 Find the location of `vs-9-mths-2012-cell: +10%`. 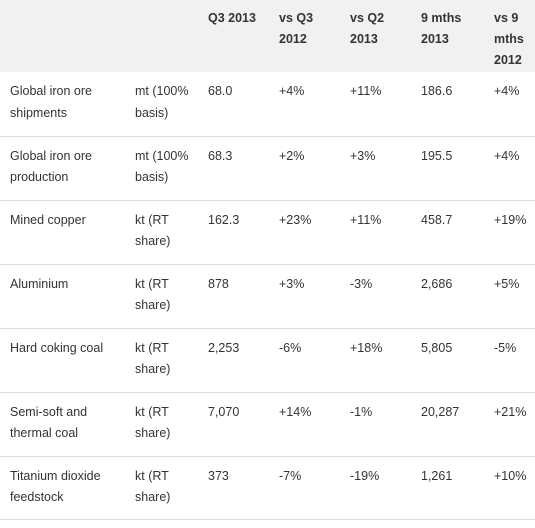

vs-9-mths-2012-cell: +10% is located at coordinates (510, 475).